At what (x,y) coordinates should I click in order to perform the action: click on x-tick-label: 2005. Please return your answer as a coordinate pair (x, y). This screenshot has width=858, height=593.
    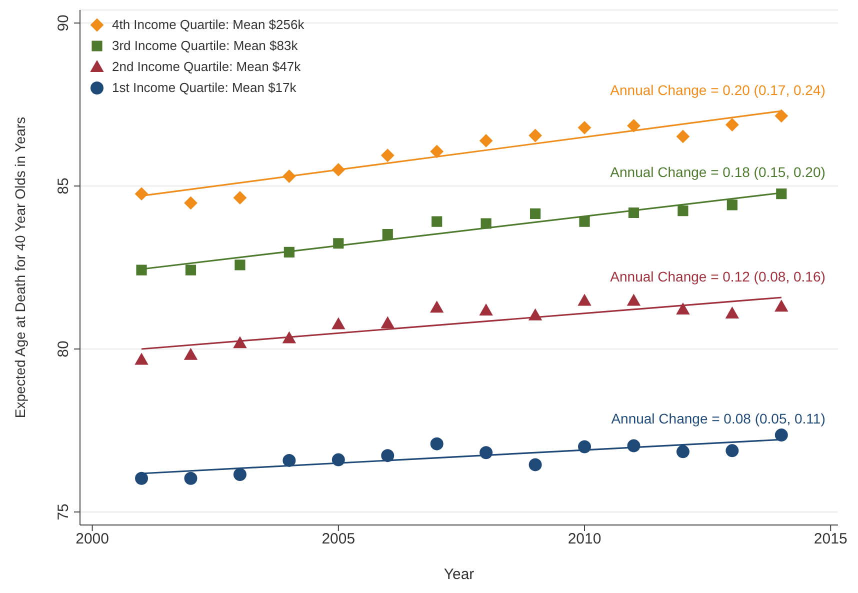
    Looking at the image, I should click on (339, 539).